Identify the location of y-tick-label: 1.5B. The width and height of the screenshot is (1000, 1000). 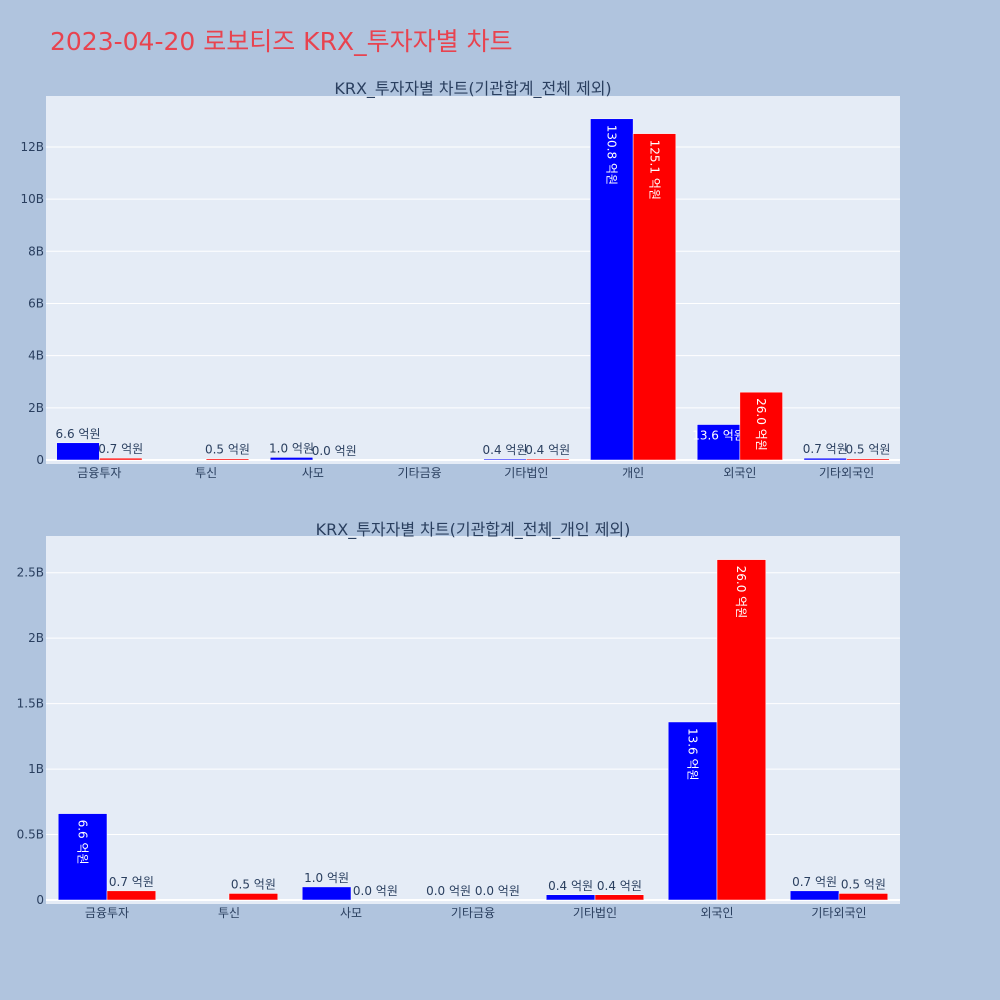
(30, 704).